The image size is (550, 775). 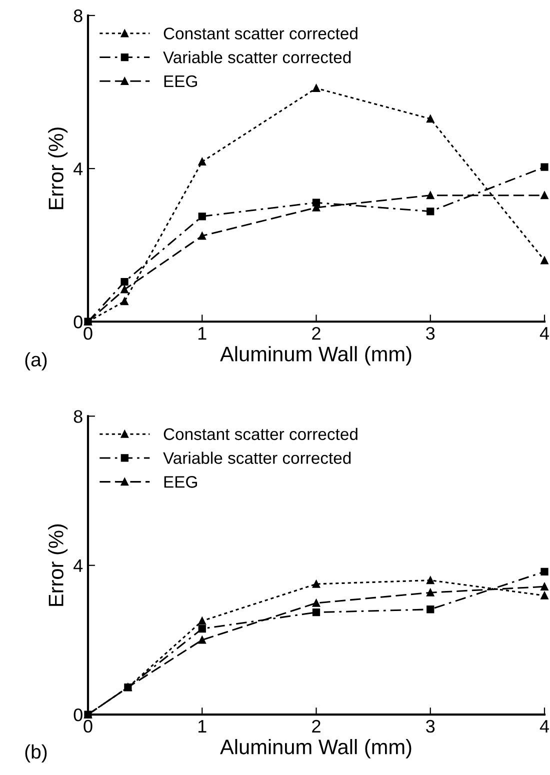 I want to click on text: (a), so click(x=36, y=361).